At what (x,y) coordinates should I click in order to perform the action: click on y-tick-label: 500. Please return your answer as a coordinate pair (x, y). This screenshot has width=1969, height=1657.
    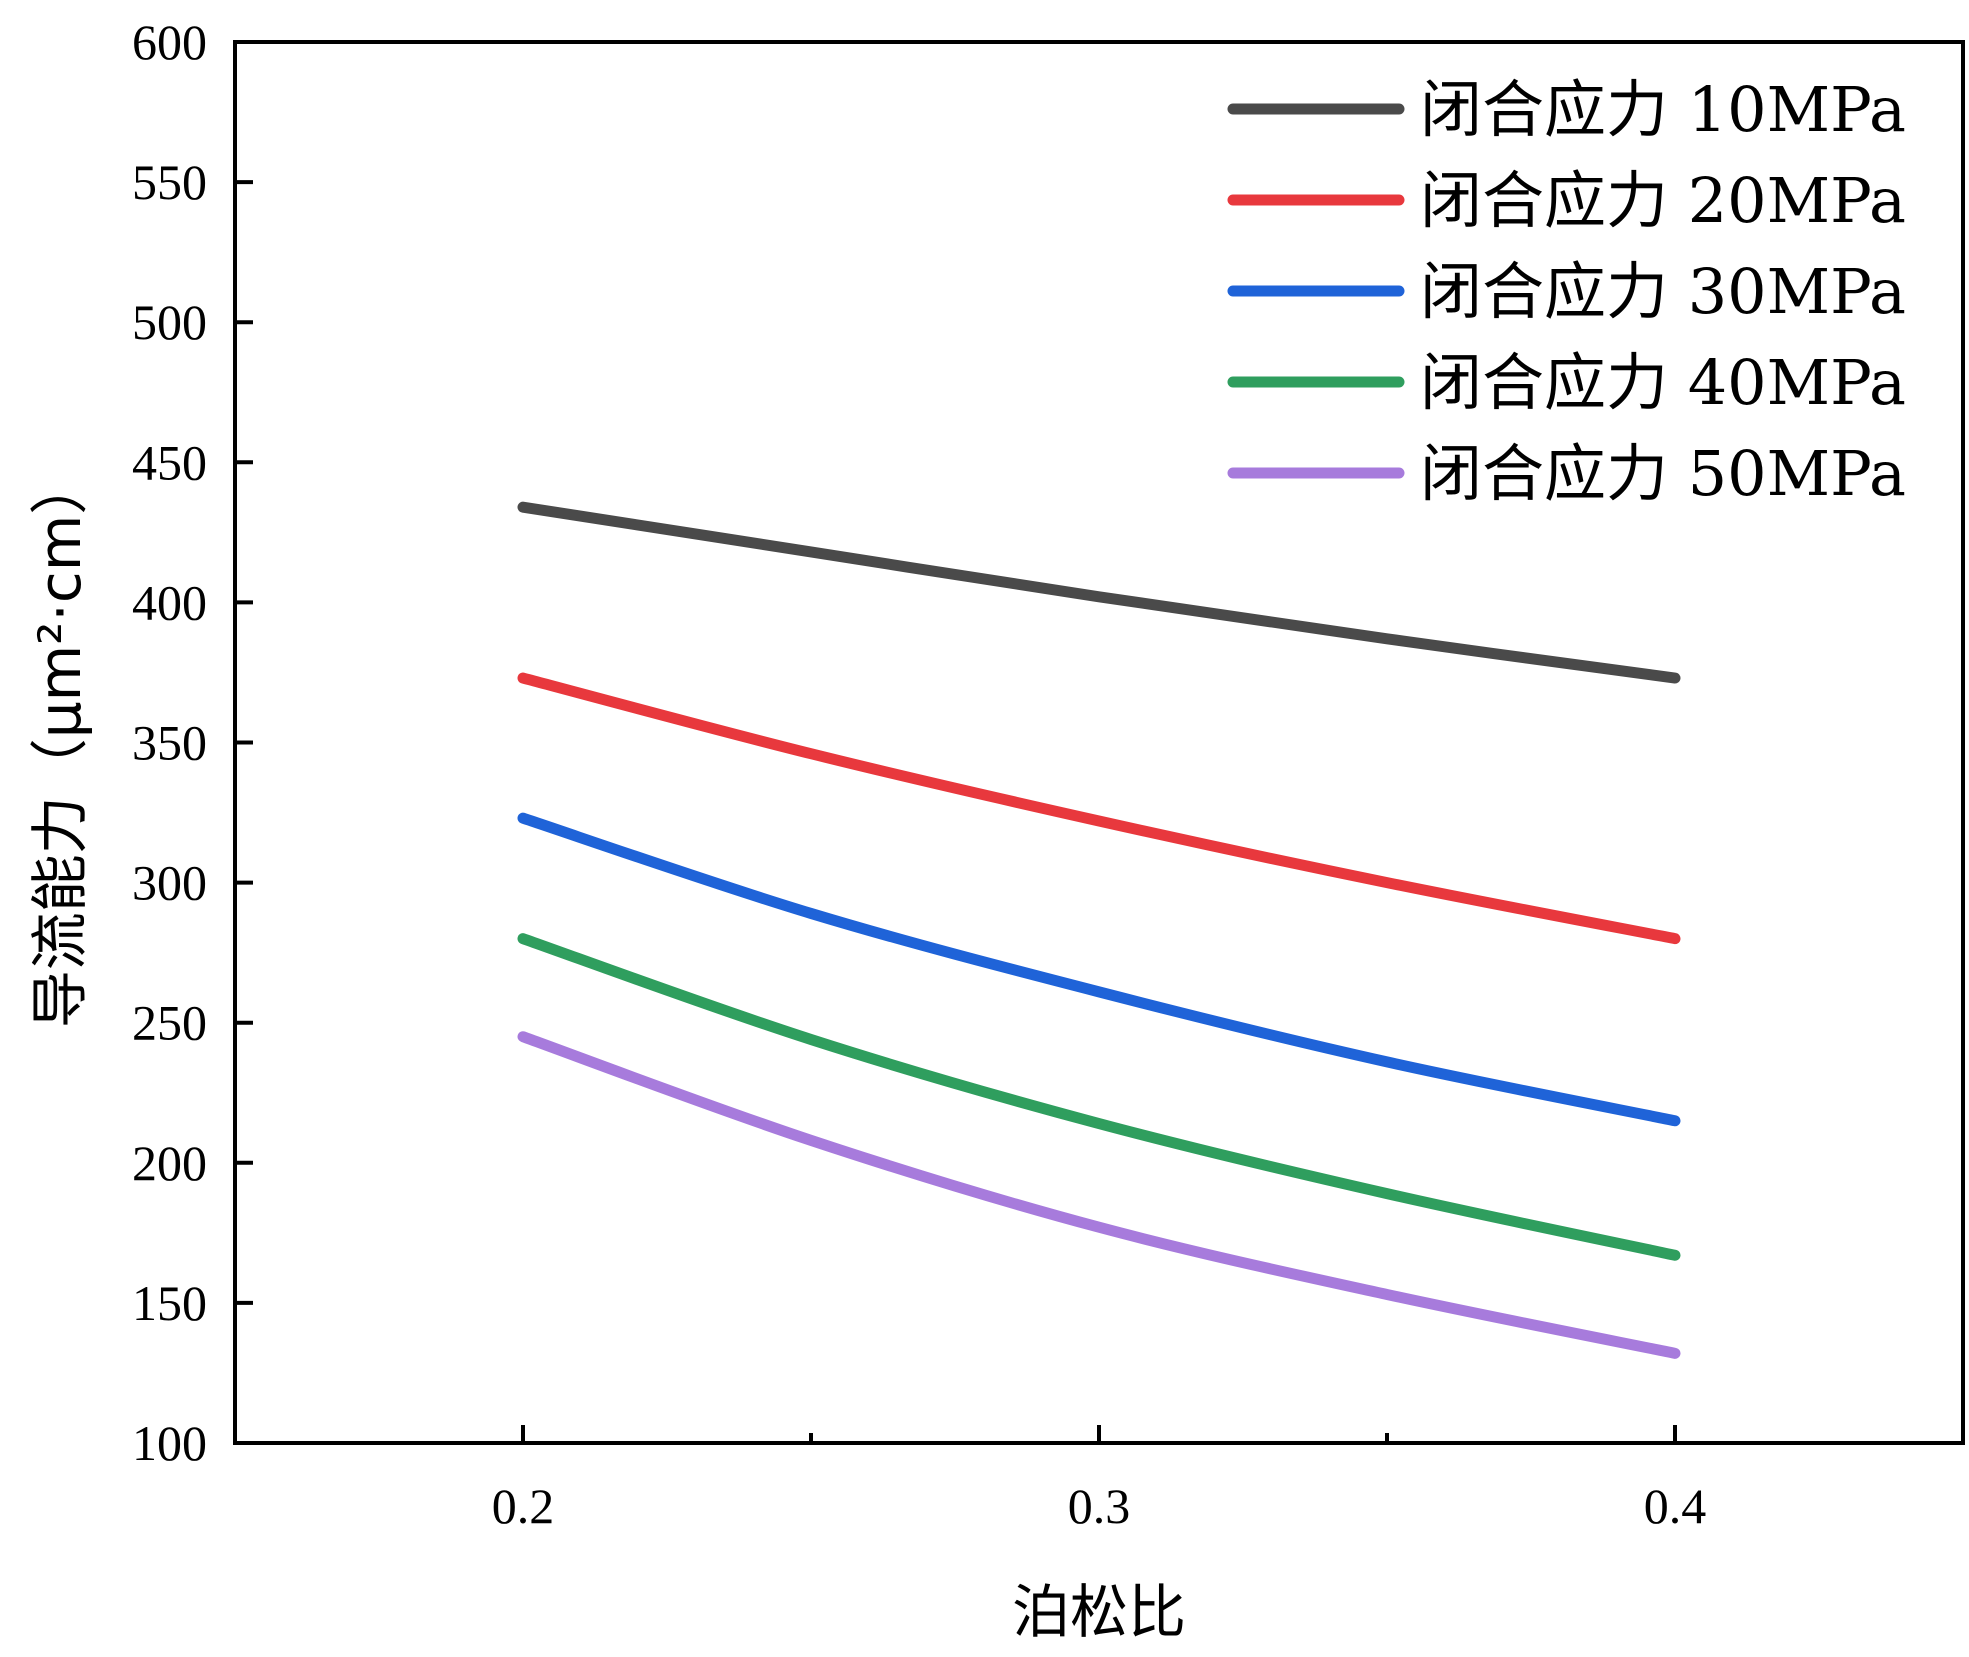
    Looking at the image, I should click on (169, 322).